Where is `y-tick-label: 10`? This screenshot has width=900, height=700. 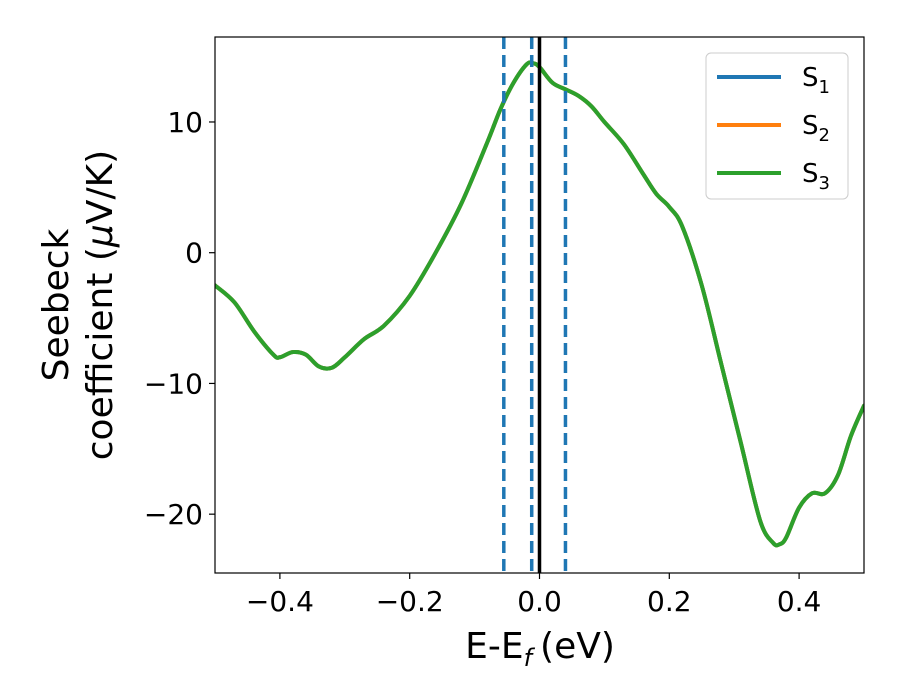 y-tick-label: 10 is located at coordinates (185, 122).